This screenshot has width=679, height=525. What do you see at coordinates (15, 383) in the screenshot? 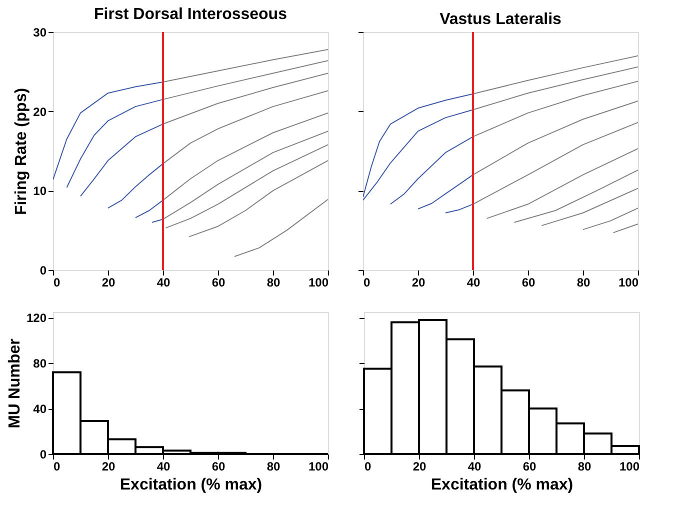
I see `y-axis-title: MU Number` at bounding box center [15, 383].